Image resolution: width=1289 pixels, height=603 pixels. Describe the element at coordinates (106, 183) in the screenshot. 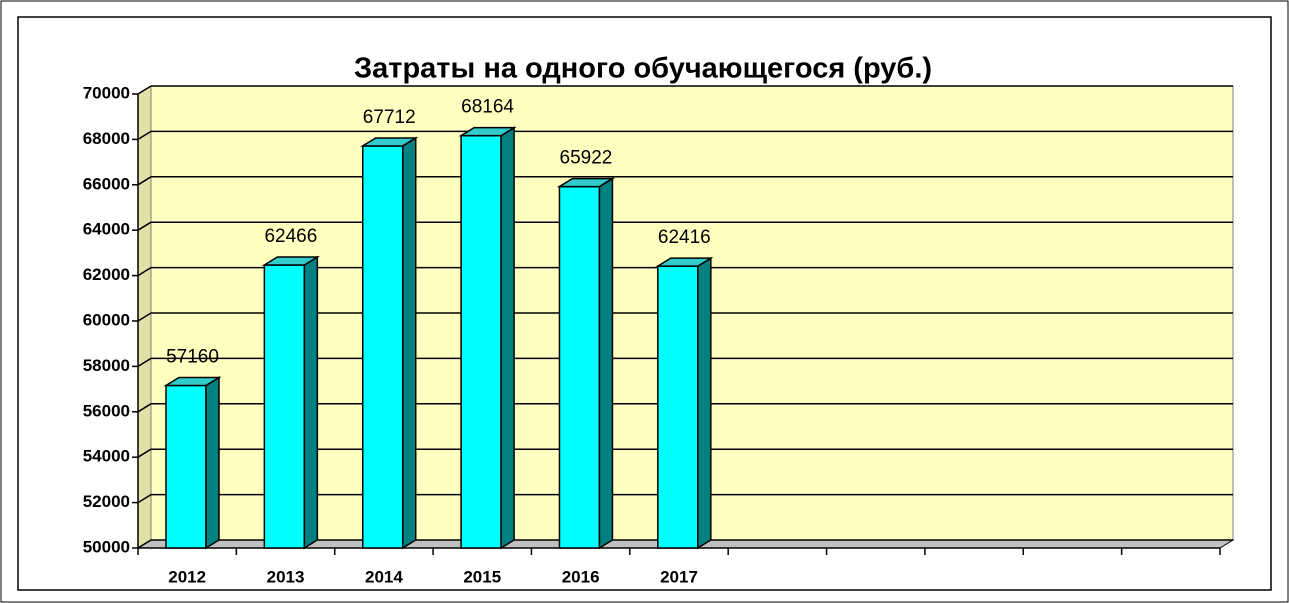

I see `y-tick-label: 66000` at that location.